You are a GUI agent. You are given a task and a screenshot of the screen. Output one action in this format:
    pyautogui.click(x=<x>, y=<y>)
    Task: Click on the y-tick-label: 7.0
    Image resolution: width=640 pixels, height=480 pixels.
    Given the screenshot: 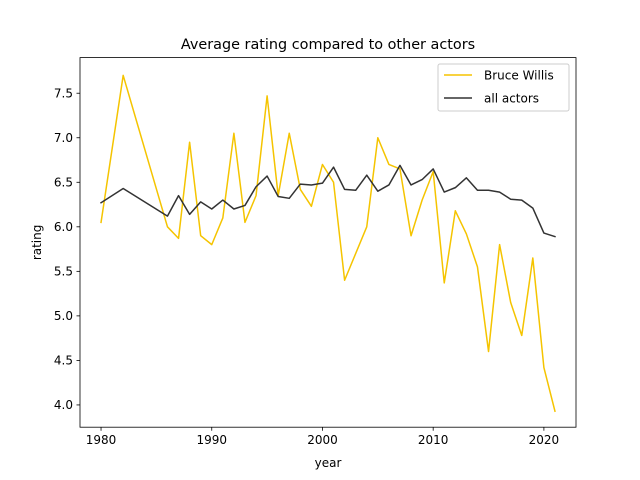 What is the action you would take?
    pyautogui.click(x=63, y=138)
    